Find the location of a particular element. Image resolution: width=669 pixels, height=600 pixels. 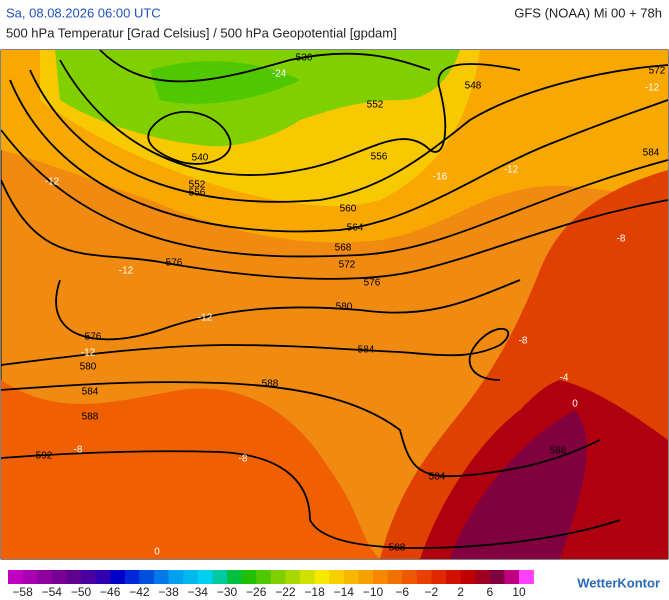

colorbar-label: −58 is located at coordinates (22, 592).